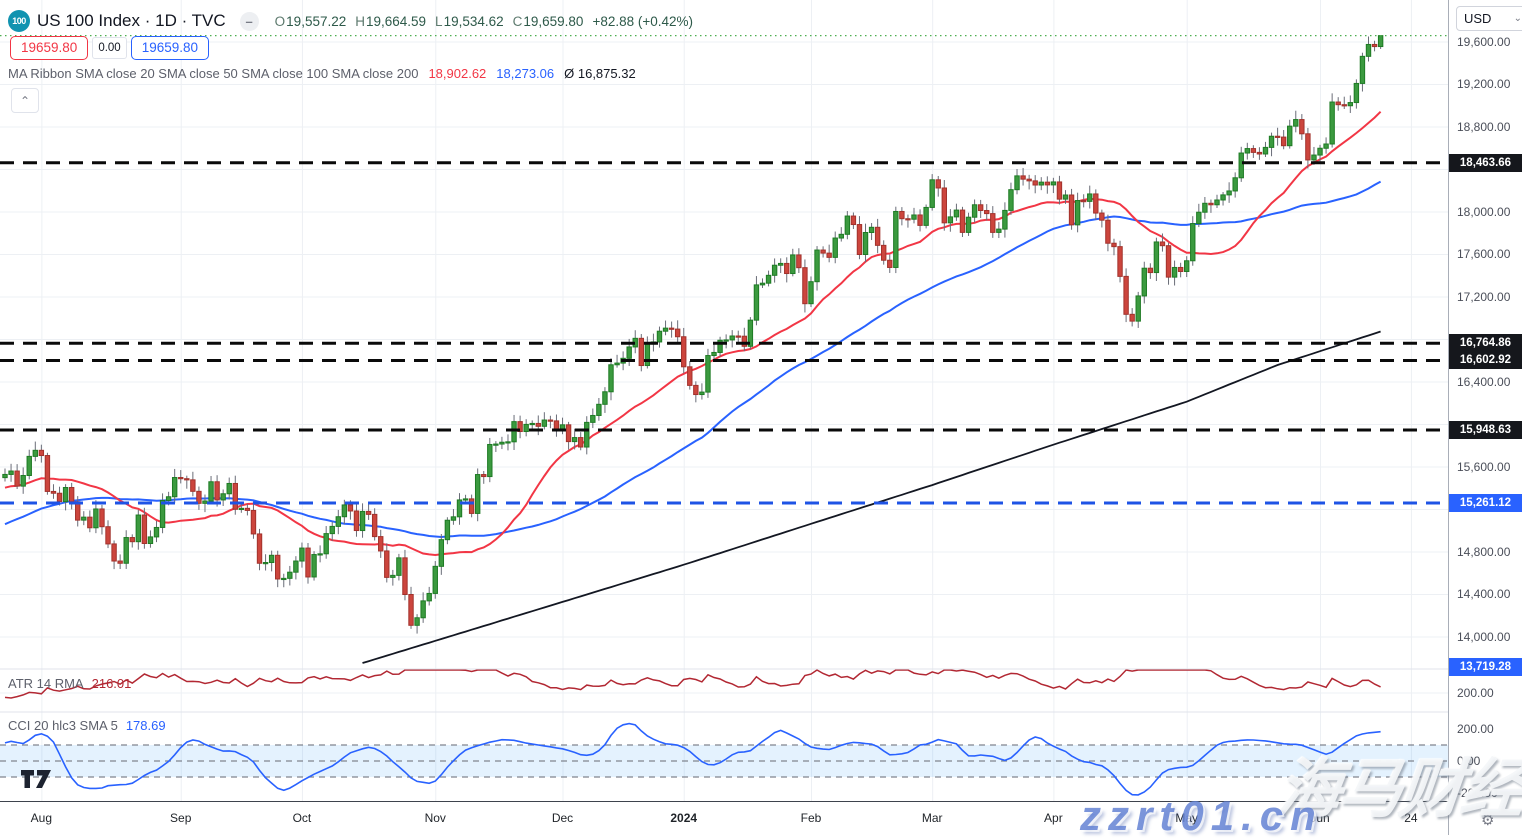  What do you see at coordinates (181, 818) in the screenshot?
I see `time-axis-label: Sep` at bounding box center [181, 818].